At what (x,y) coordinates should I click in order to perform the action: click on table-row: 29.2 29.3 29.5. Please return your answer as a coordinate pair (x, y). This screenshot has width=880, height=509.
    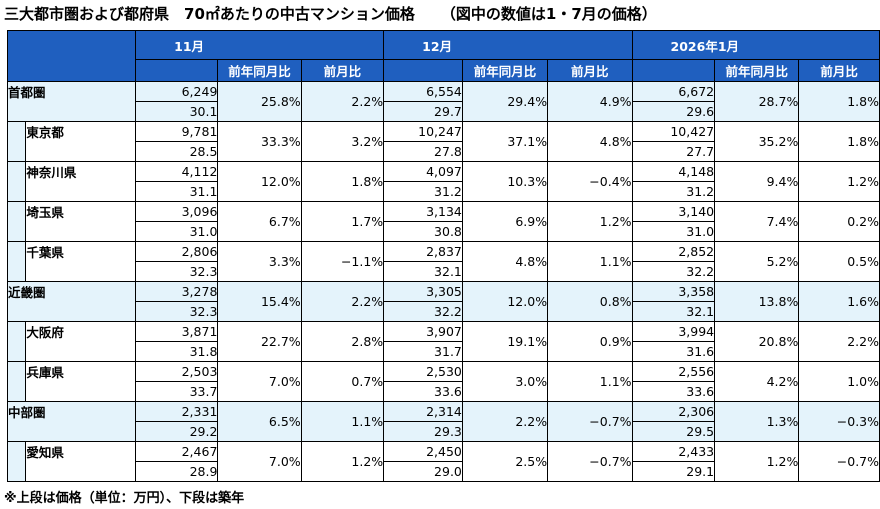
    Looking at the image, I should click on (444, 431).